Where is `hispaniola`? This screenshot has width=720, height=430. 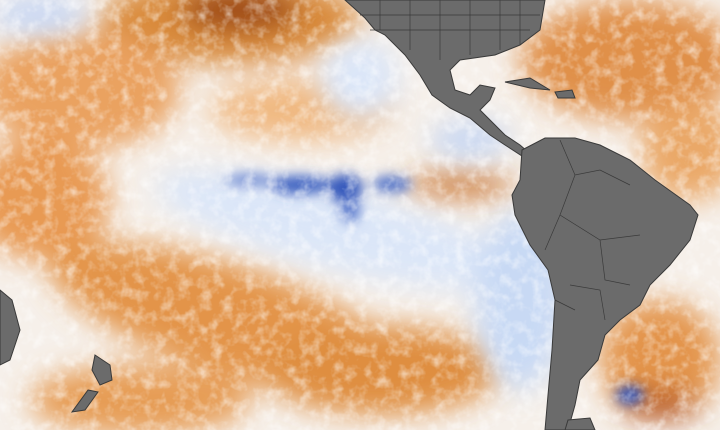
hispaniola is located at coordinates (565, 94).